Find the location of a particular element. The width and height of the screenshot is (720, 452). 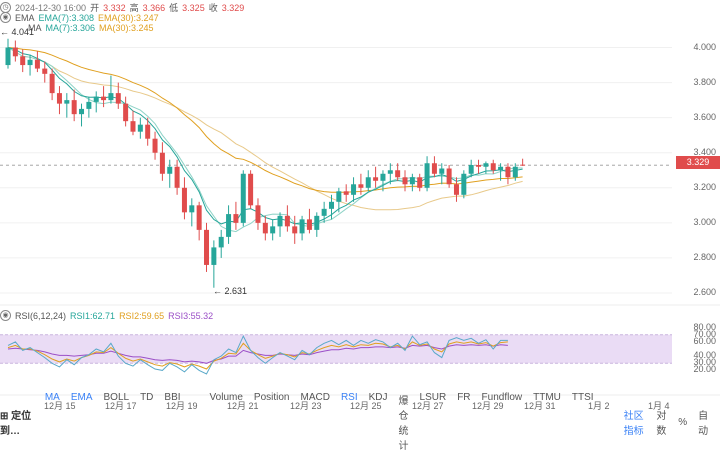

indicator-fundflow: Fundflow is located at coordinates (502, 397).